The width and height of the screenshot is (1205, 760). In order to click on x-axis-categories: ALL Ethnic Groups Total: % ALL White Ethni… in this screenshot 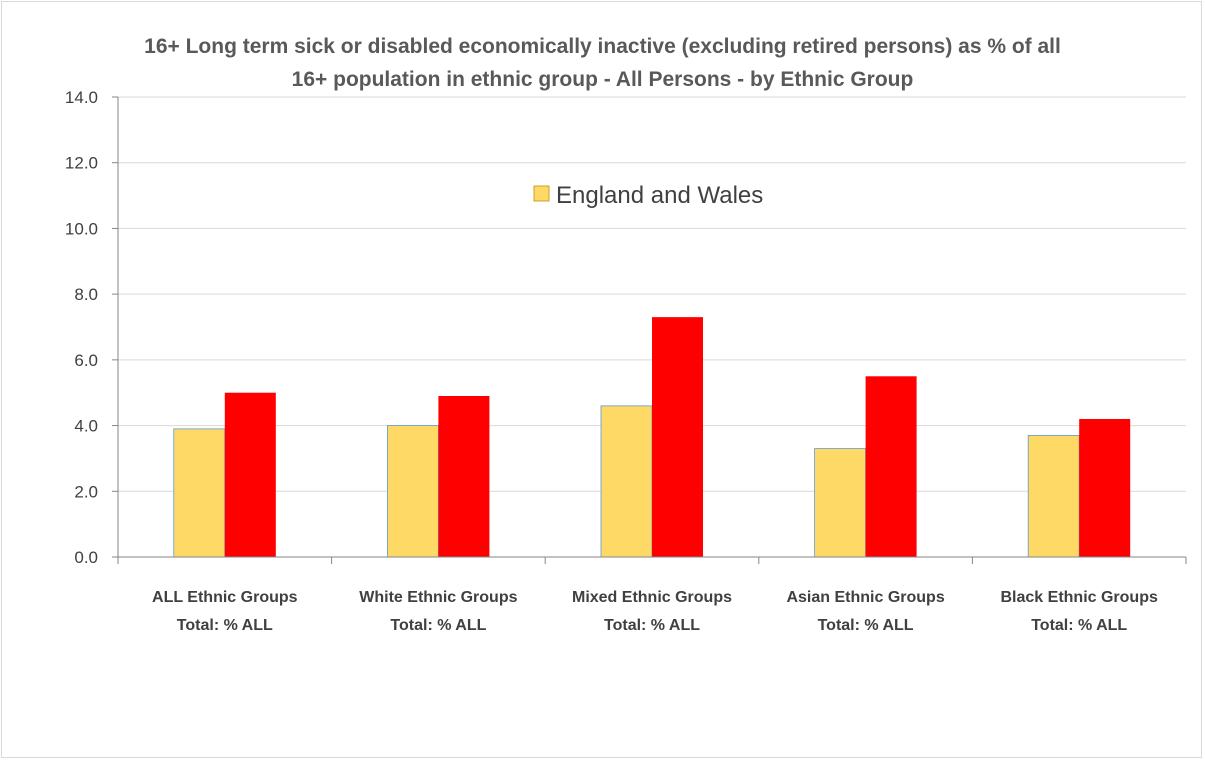, I will do `click(655, 611)`.